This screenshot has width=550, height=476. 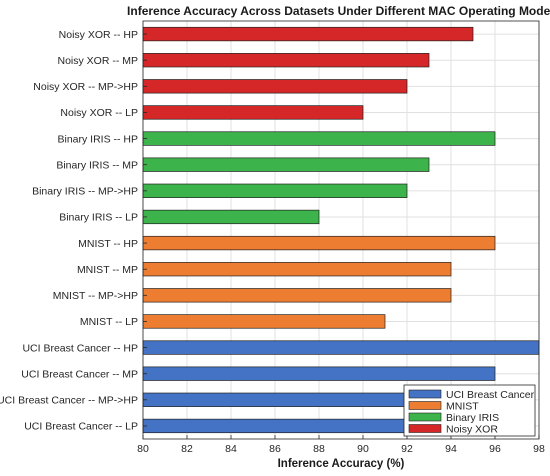 What do you see at coordinates (472, 418) in the screenshot?
I see `legend-label: Binary IRIS` at bounding box center [472, 418].